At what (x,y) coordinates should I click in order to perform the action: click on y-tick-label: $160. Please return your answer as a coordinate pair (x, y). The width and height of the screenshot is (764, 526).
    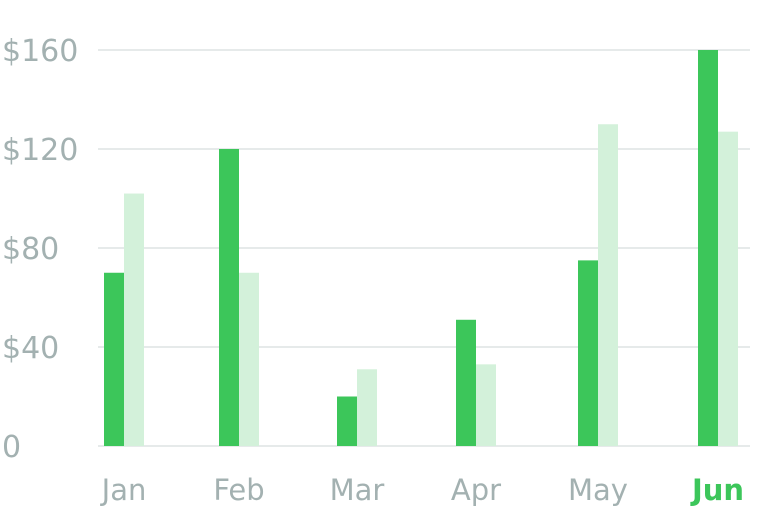
    Looking at the image, I should click on (40, 51).